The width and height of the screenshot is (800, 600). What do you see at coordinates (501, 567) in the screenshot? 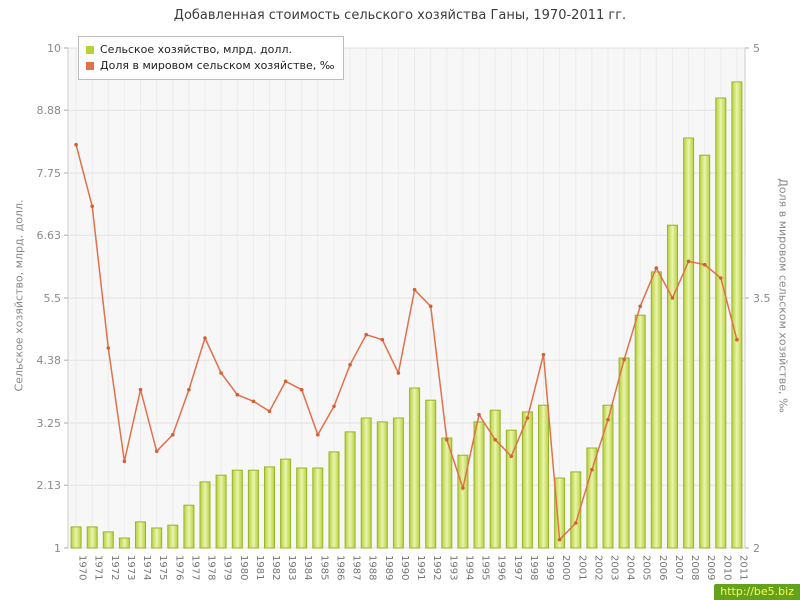
I see `x-axis-label: 1996` at bounding box center [501, 567].